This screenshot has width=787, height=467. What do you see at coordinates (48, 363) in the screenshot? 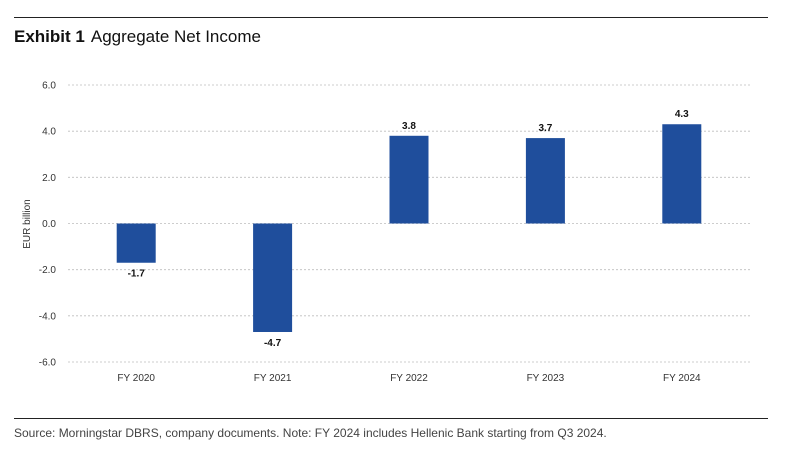
I see `y-tick-label: -6.0` at bounding box center [48, 363].